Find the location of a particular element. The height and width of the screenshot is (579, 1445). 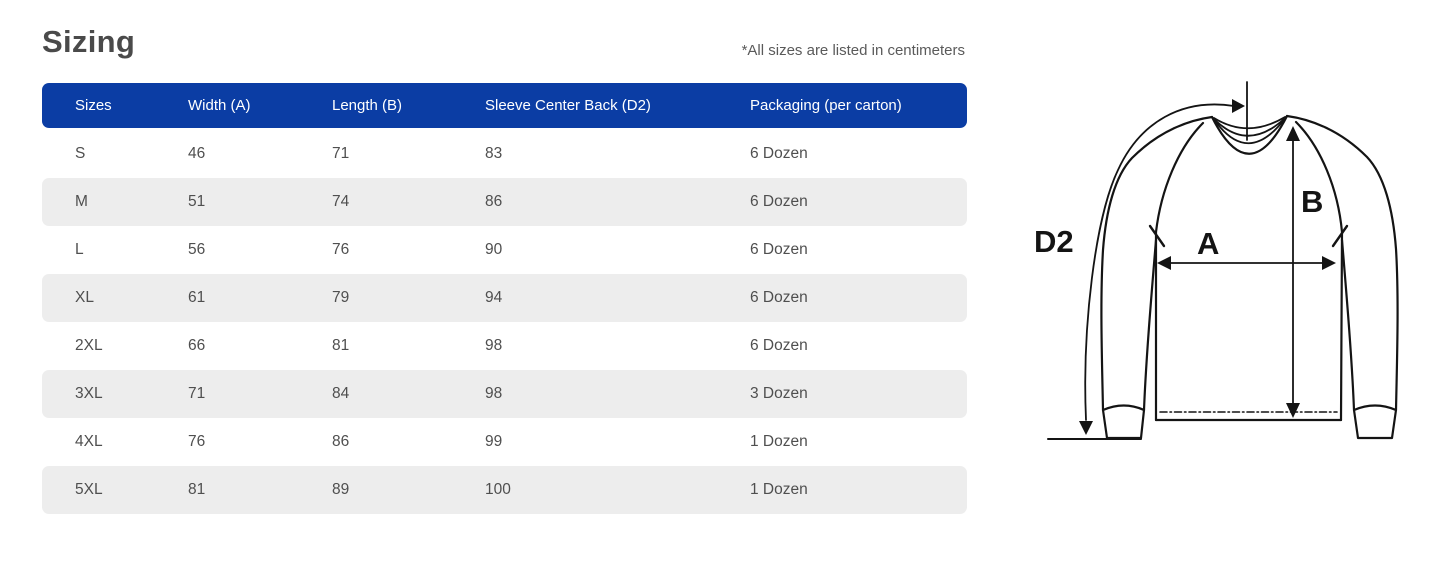

column-header-packaging: Packaging (per carton) is located at coordinates (826, 105).